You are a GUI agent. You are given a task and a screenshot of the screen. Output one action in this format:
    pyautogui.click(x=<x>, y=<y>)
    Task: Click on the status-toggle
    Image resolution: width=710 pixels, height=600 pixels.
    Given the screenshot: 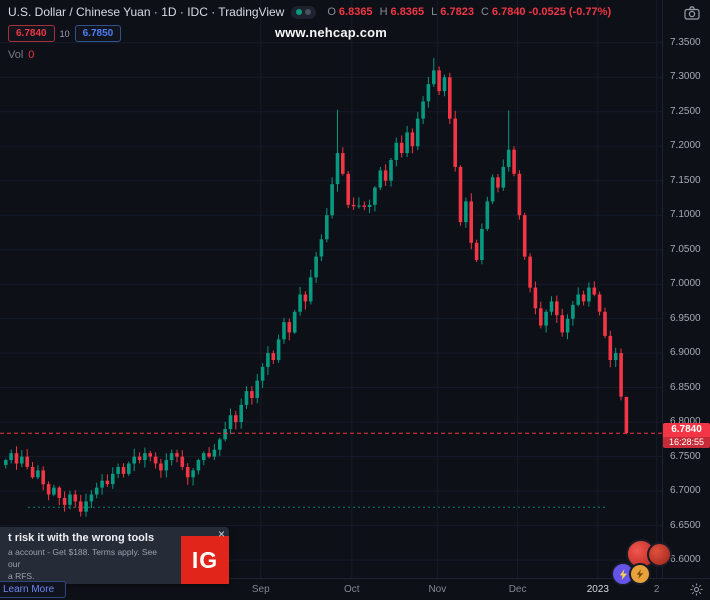 What is the action you would take?
    pyautogui.click(x=304, y=12)
    